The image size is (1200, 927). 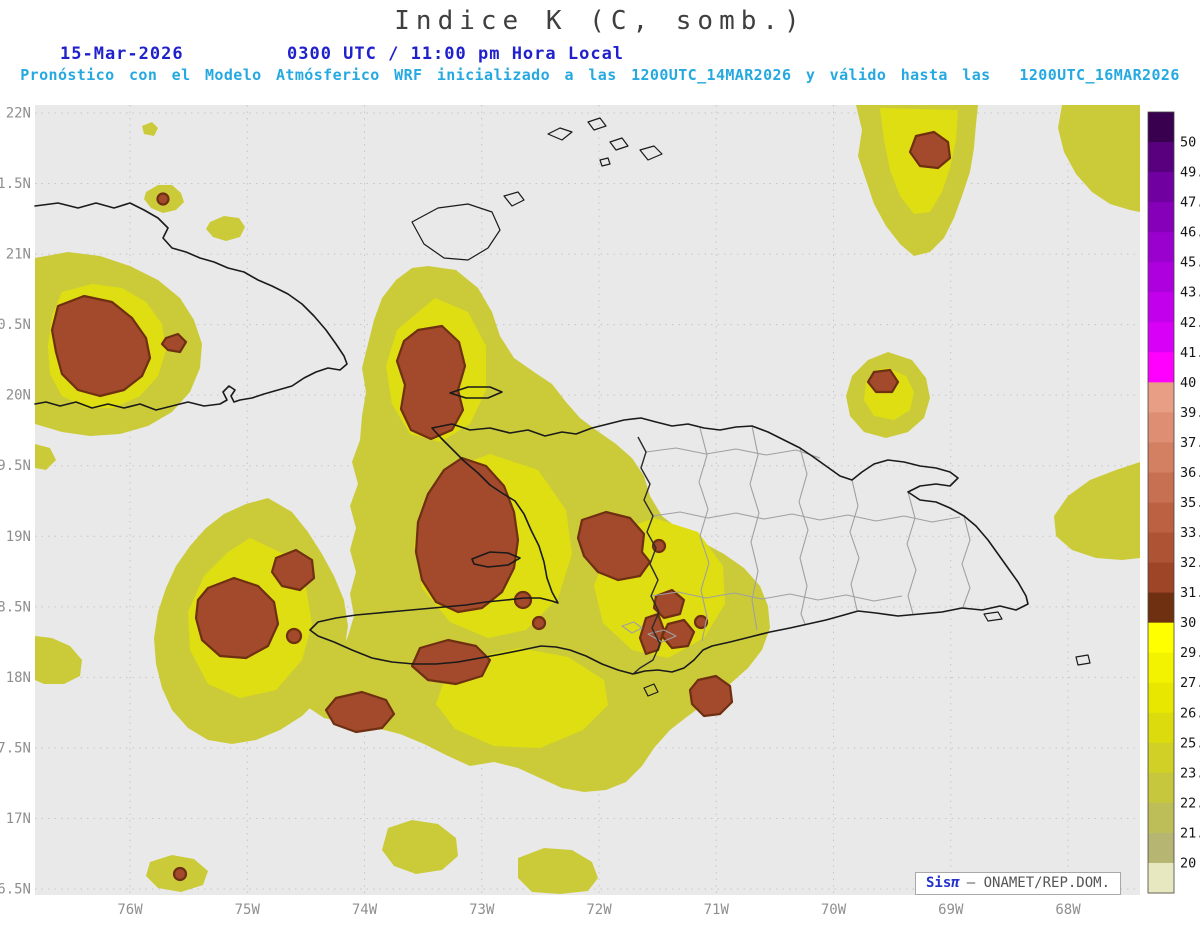 I want to click on lat-tick-label: 17.5N, so click(x=15, y=748).